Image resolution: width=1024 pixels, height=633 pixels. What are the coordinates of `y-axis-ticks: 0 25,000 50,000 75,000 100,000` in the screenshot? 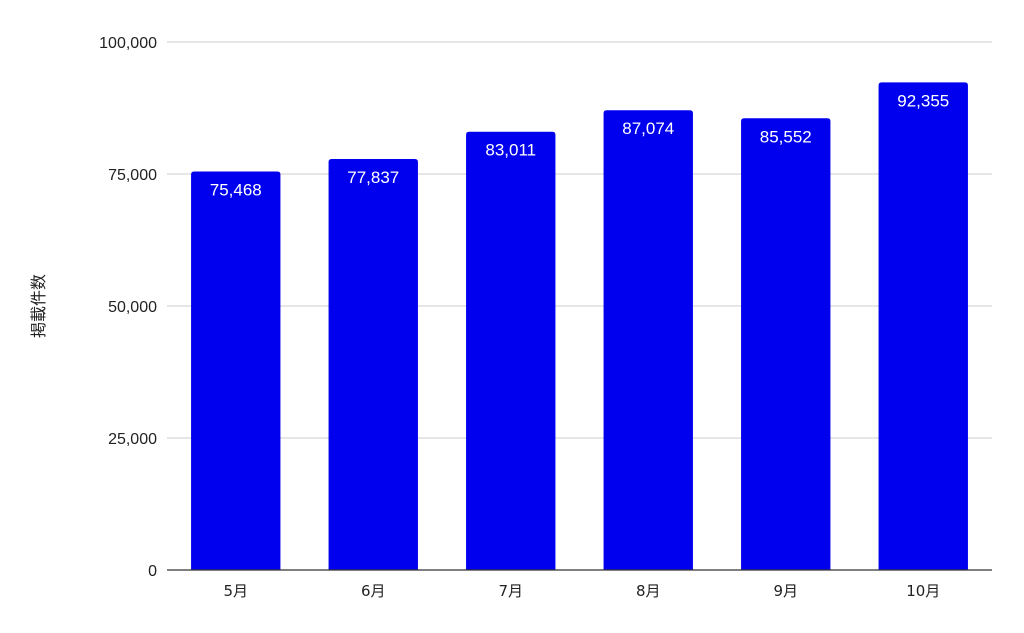 It's located at (128, 307).